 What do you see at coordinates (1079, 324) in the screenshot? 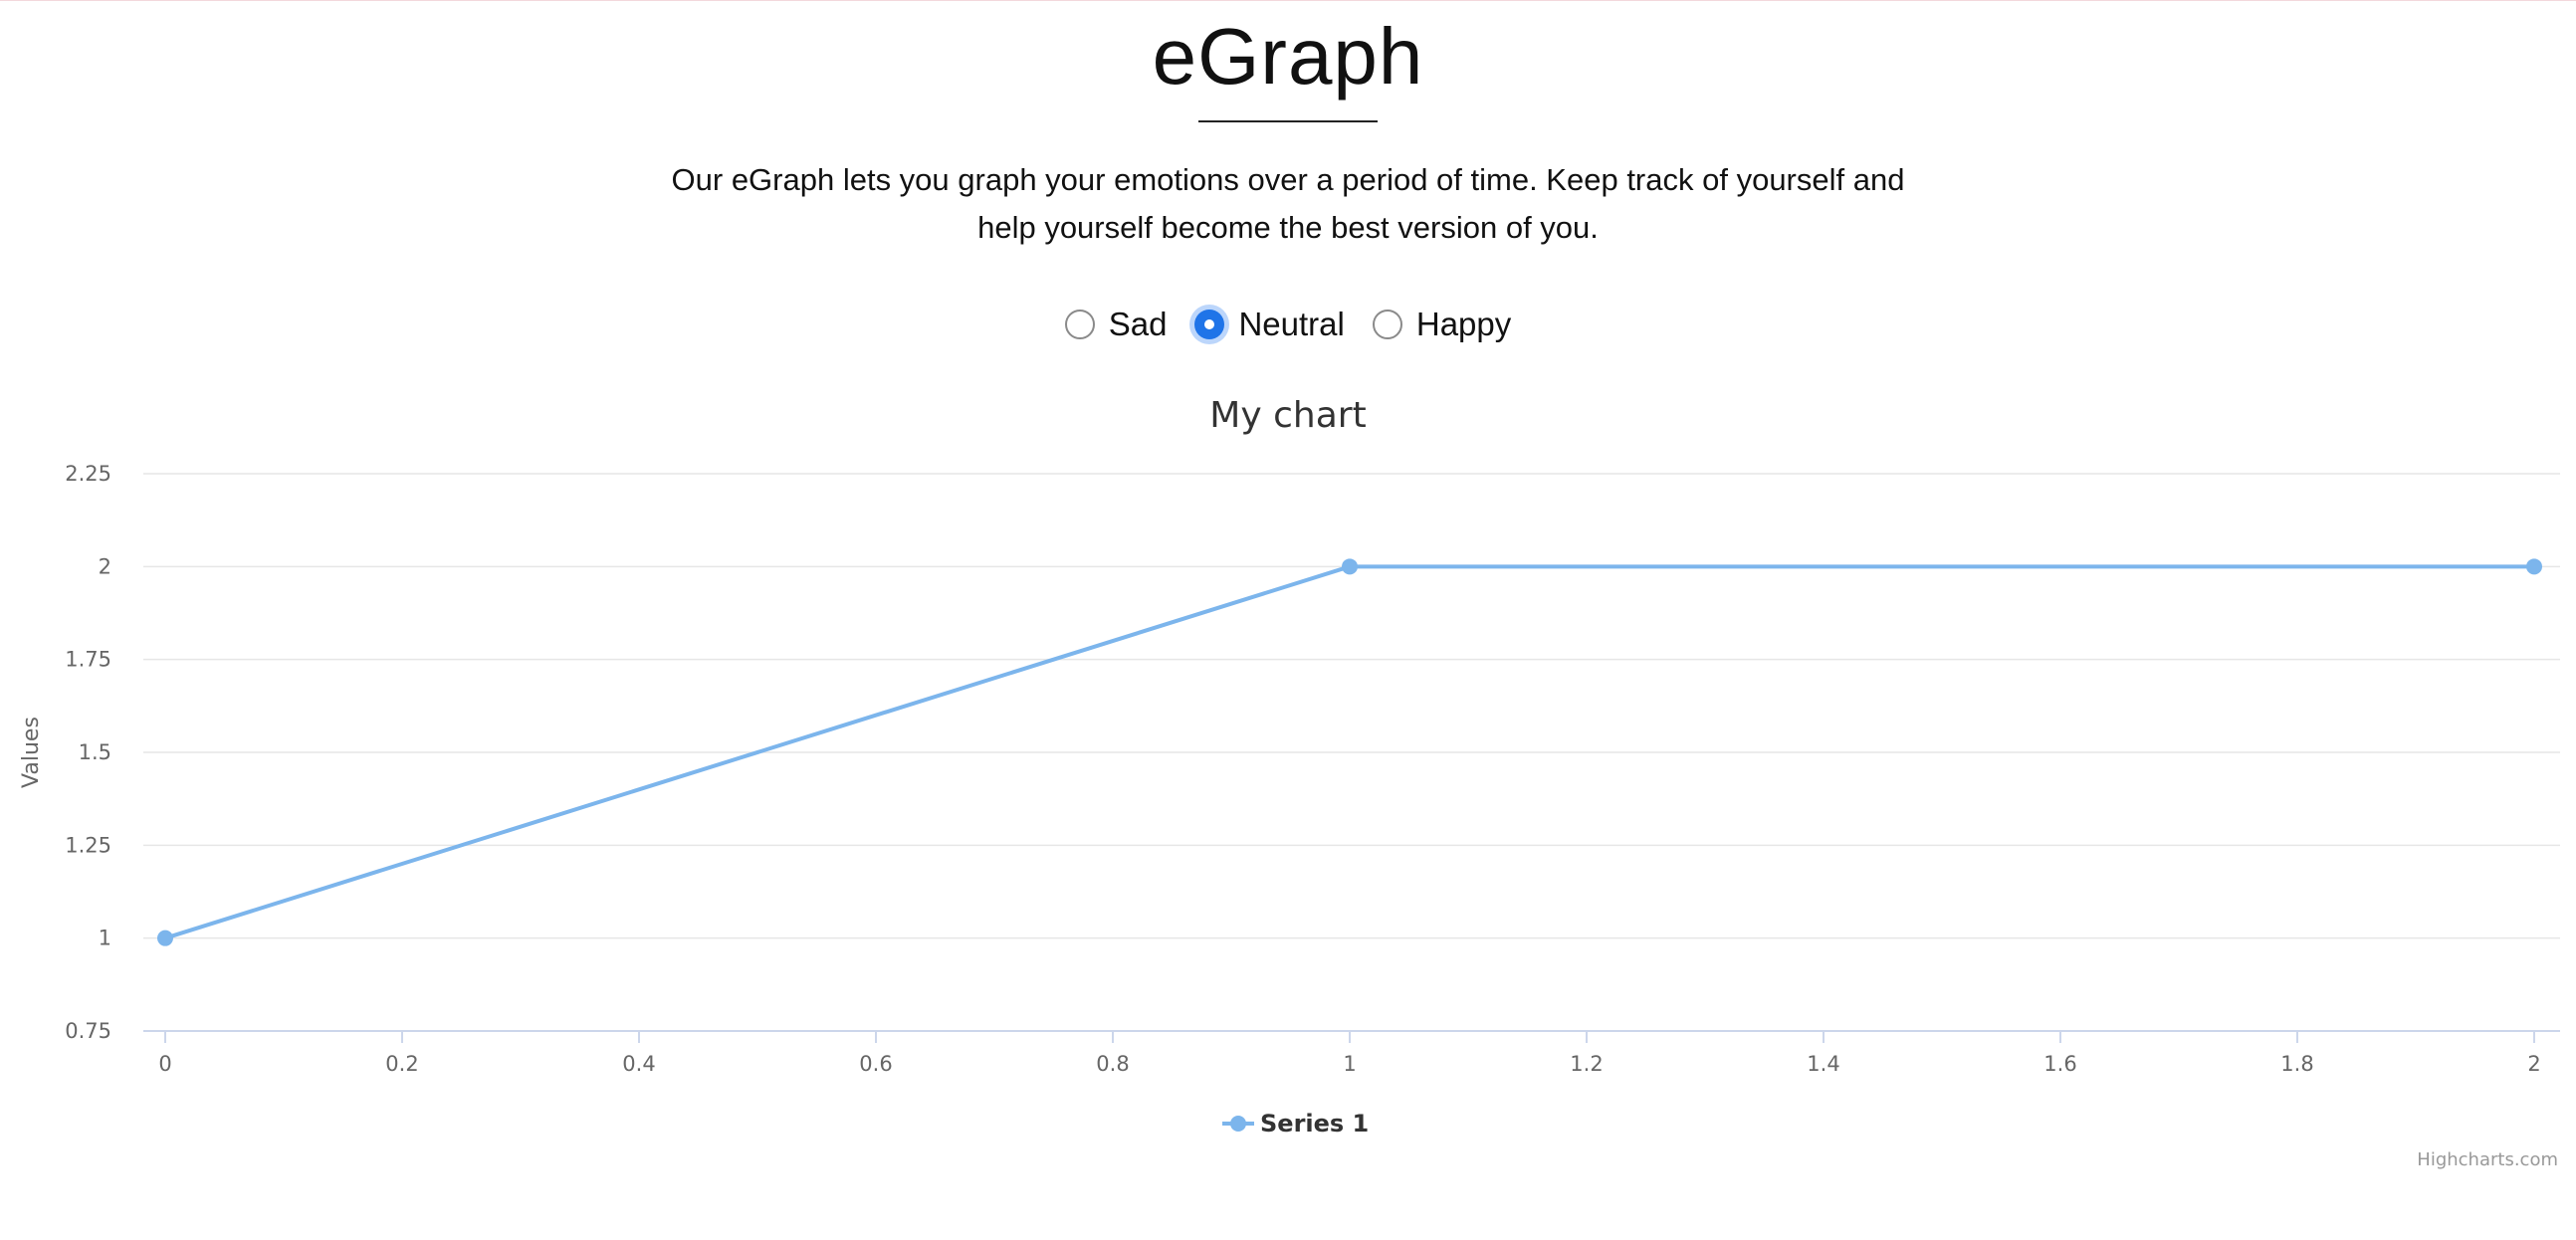
I see `radio-sad` at bounding box center [1079, 324].